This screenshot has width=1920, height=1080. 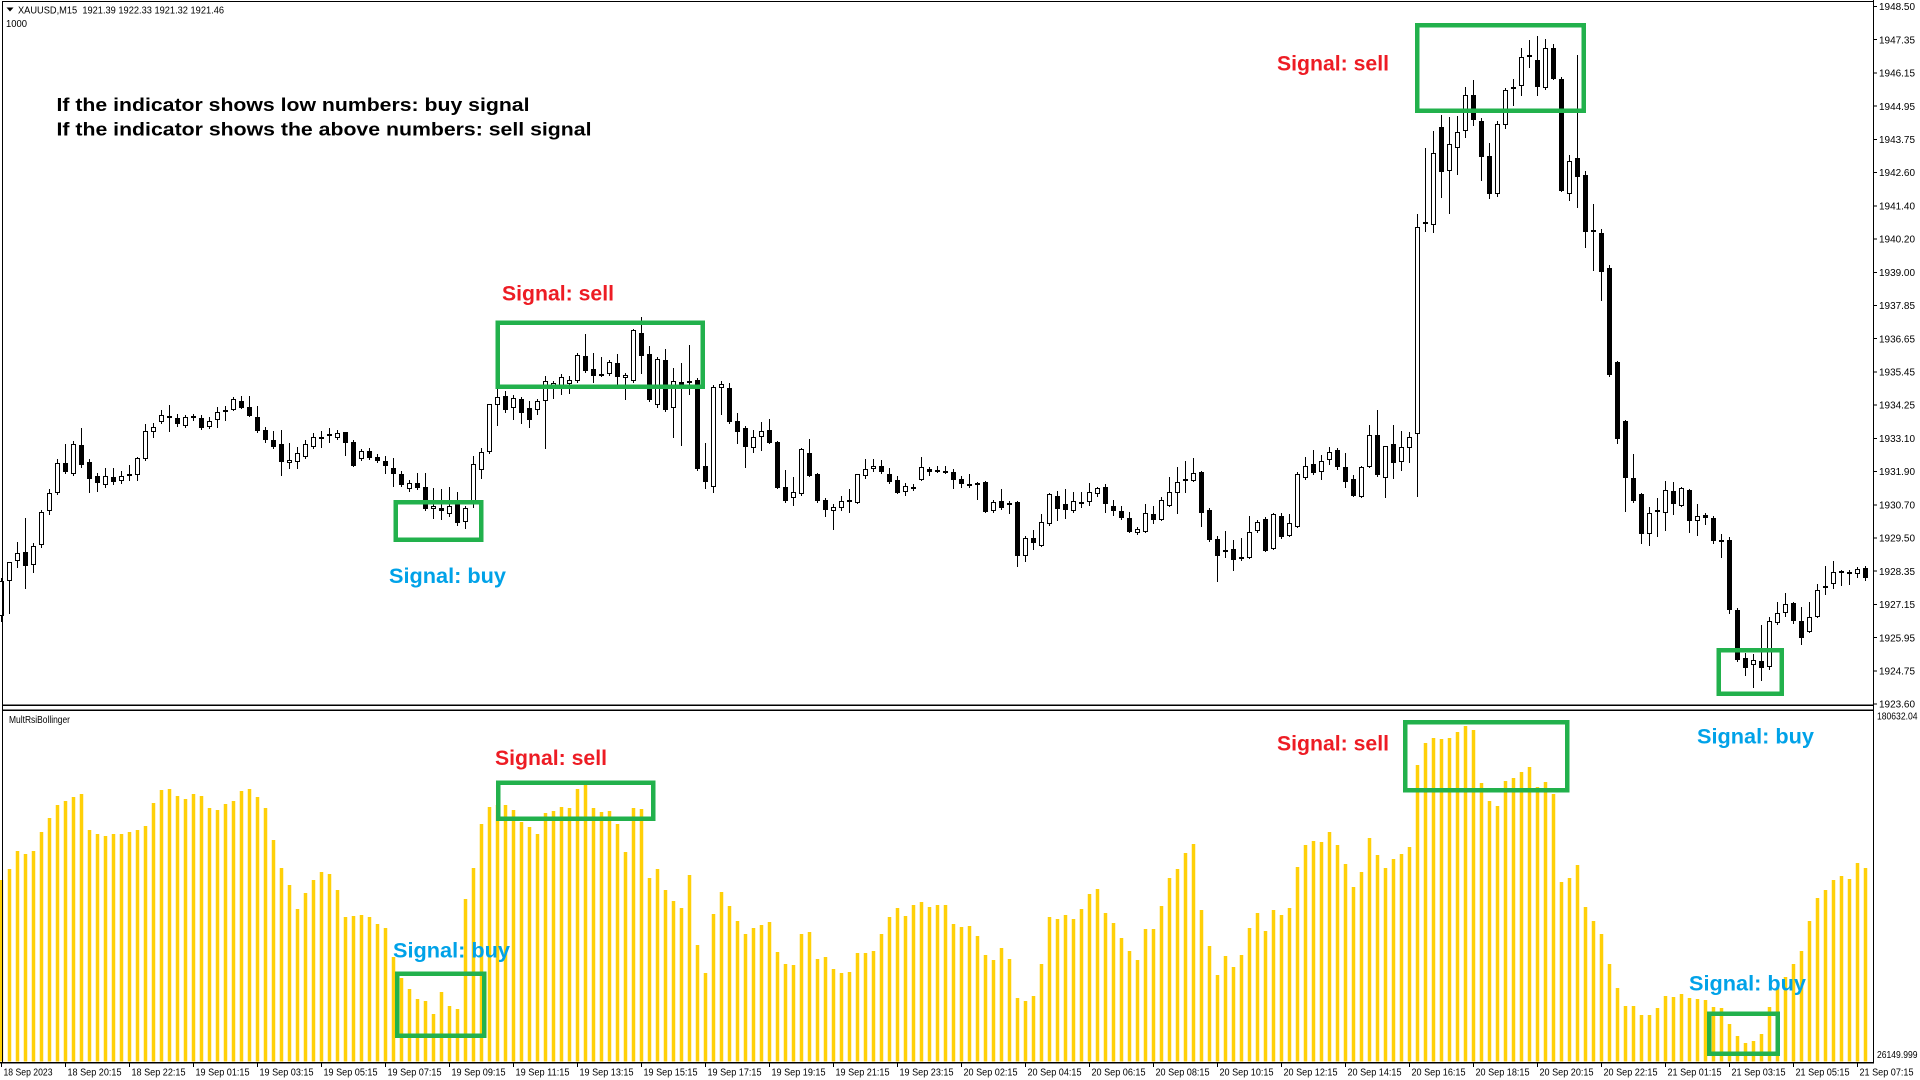 I want to click on svg-text: 20 Sep 20:15, so click(x=1567, y=1073).